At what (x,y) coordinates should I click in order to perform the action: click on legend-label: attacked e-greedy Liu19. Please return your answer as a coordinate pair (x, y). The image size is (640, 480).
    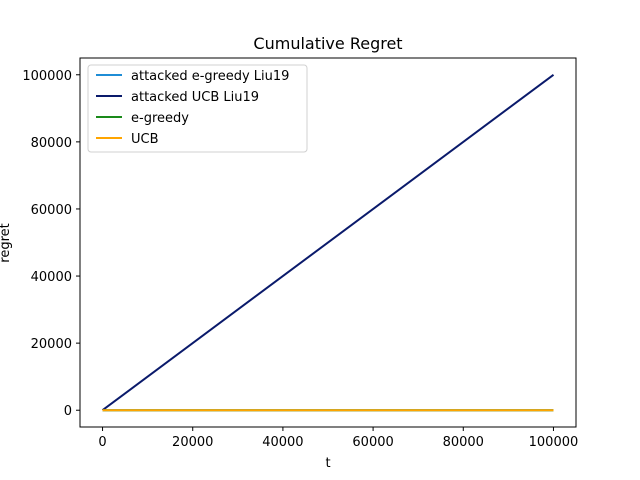
    Looking at the image, I should click on (210, 76).